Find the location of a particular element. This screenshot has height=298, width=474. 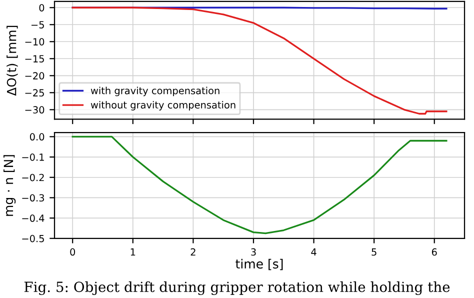

x-tick-label: 5 is located at coordinates (374, 252).